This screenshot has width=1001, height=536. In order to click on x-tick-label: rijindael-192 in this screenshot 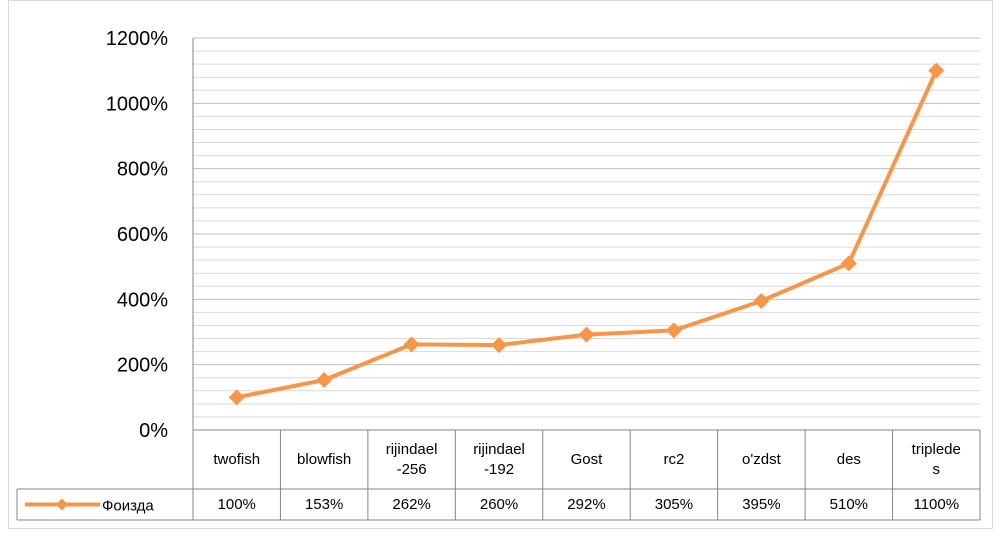, I will do `click(498, 459)`.